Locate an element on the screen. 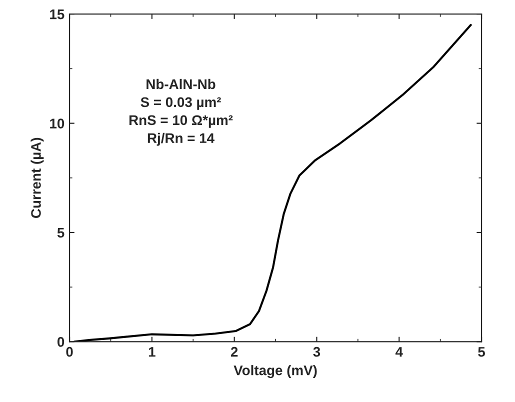 Image resolution: width=515 pixels, height=402 pixels. y-tick-label: 0 is located at coordinates (60, 342).